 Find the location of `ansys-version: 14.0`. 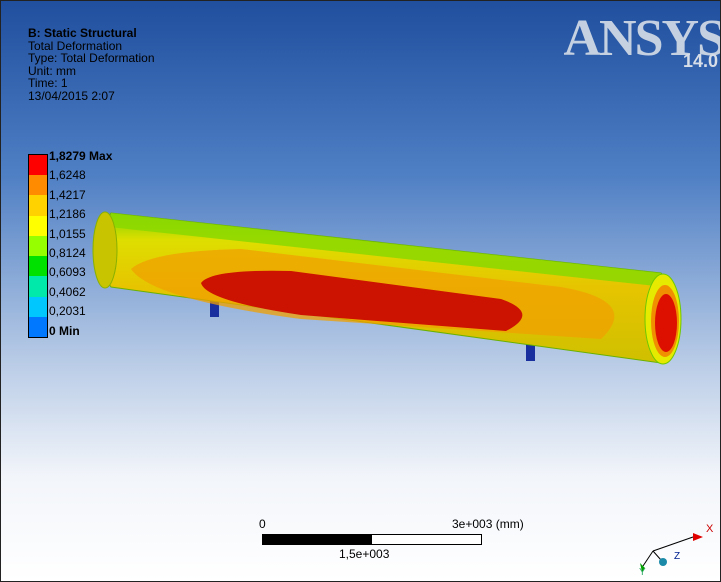

ansys-version: 14.0 is located at coordinates (700, 61).